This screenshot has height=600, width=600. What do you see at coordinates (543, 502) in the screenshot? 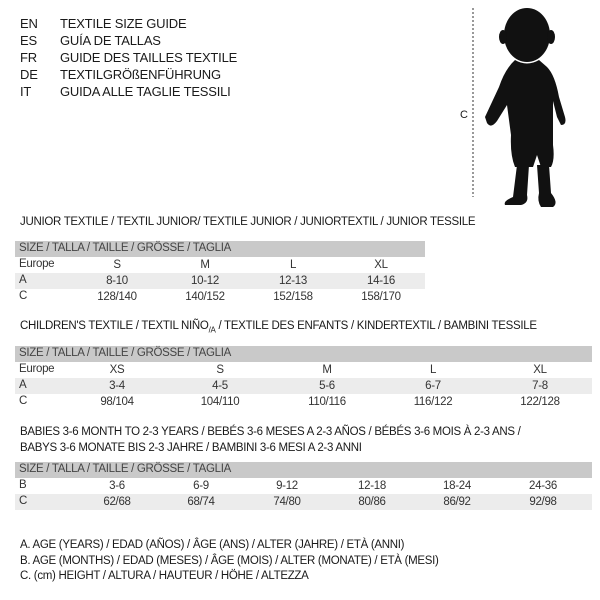
I see `cell: 92/98` at bounding box center [543, 502].